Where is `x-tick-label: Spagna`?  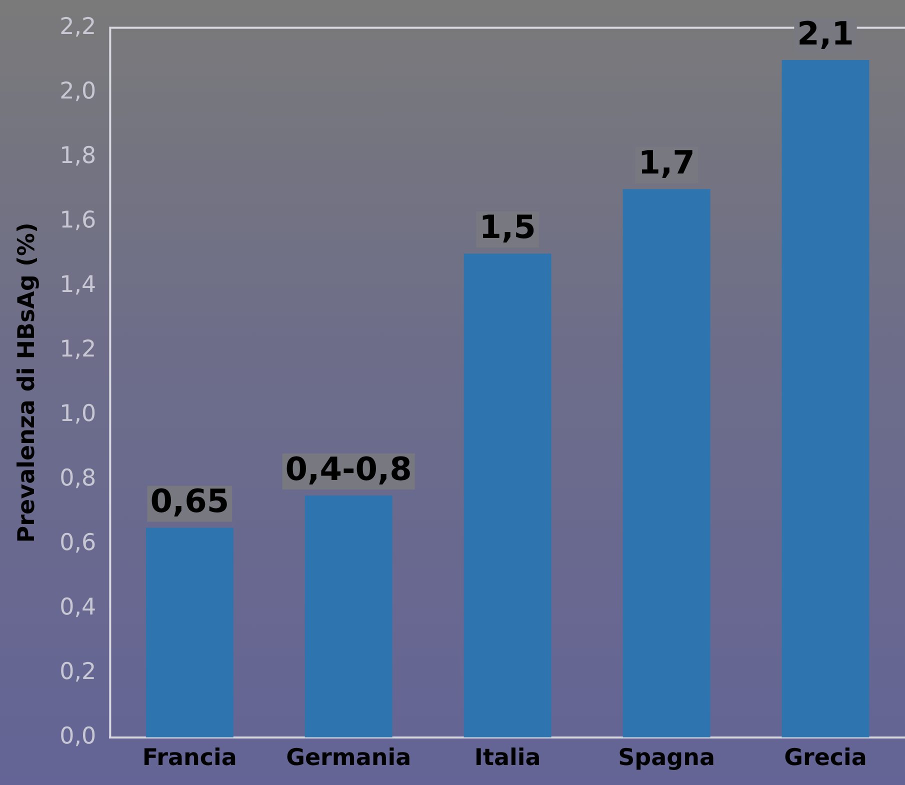 x-tick-label: Spagna is located at coordinates (667, 758).